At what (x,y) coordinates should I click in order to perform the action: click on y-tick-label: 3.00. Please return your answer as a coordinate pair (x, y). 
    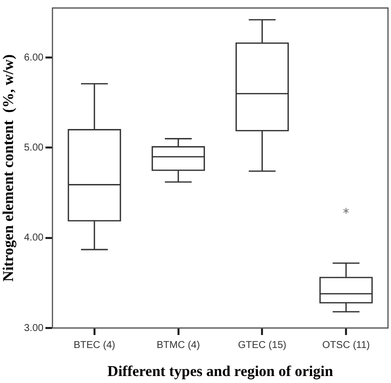
    Looking at the image, I should click on (34, 328).